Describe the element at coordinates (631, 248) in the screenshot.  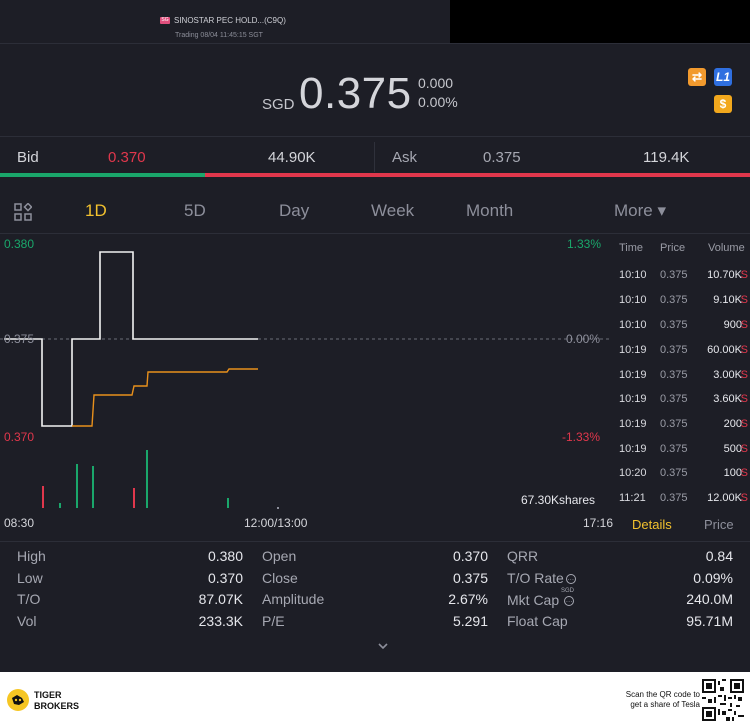
I see `trades-header-time: Time` at that location.